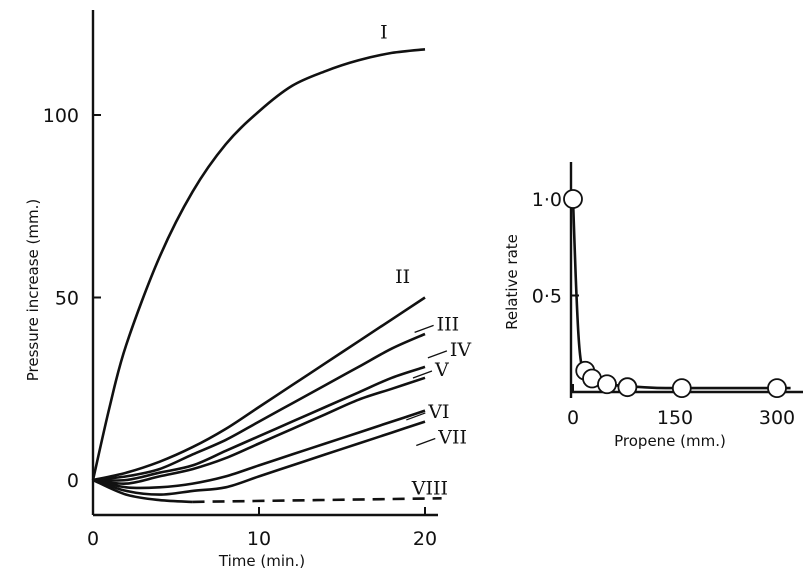  I want to click on series-label-iv: IV, so click(461, 350).